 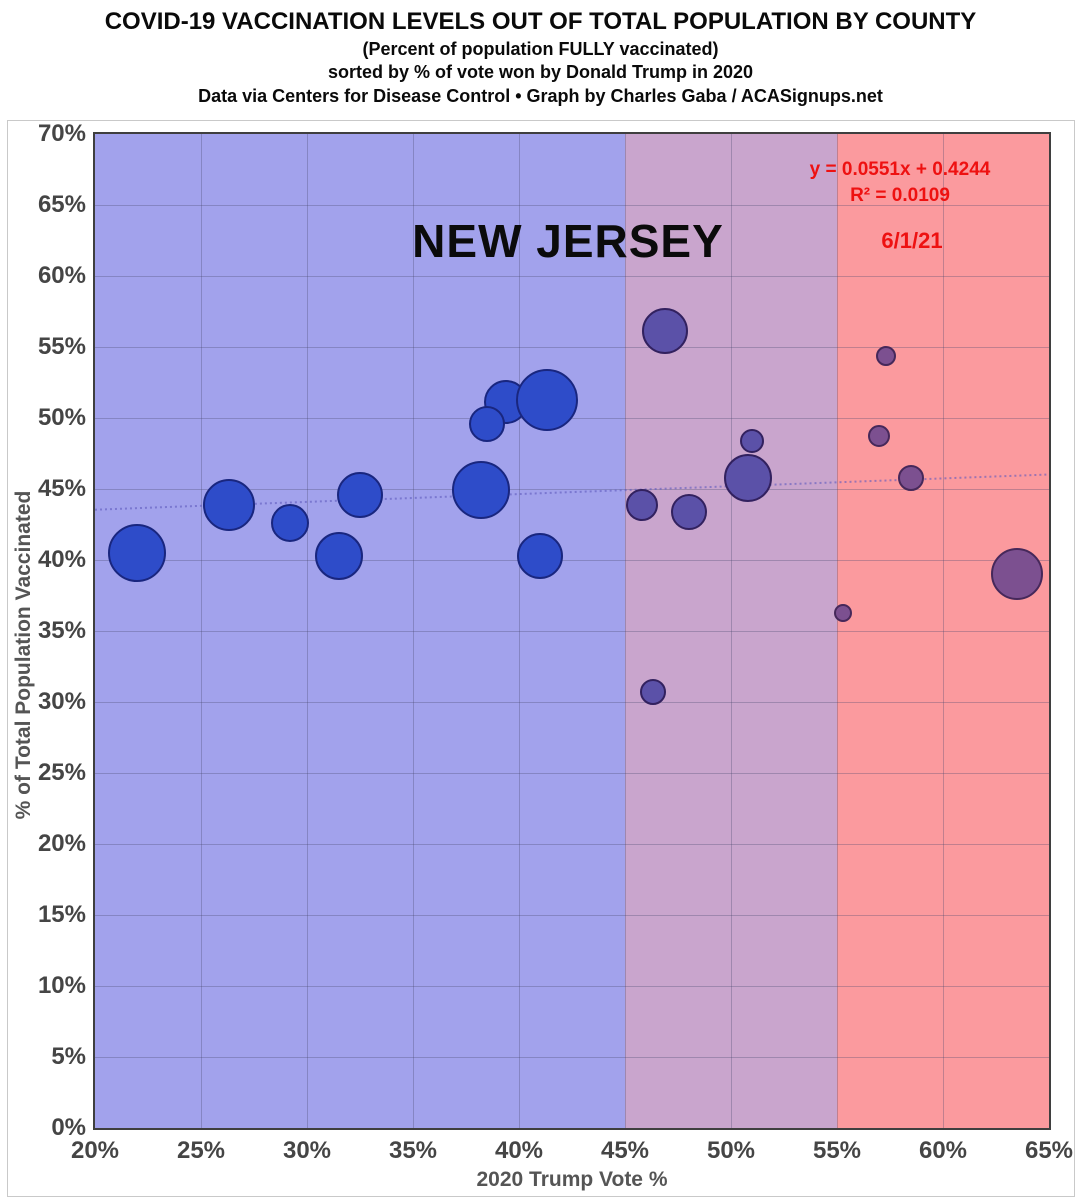 What do you see at coordinates (568, 241) in the screenshot?
I see `state-label: NEW JERSEY` at bounding box center [568, 241].